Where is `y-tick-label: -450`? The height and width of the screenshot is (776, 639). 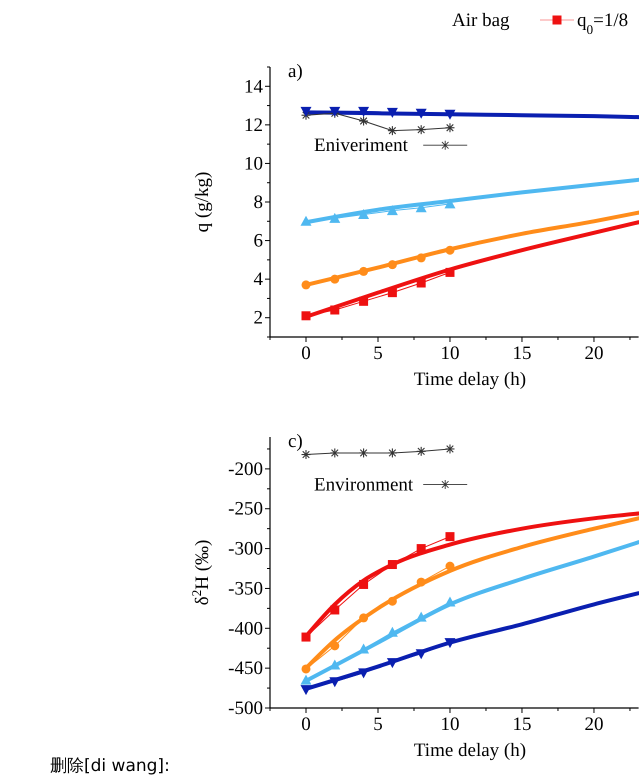
y-tick-label: -450 is located at coordinates (245, 669).